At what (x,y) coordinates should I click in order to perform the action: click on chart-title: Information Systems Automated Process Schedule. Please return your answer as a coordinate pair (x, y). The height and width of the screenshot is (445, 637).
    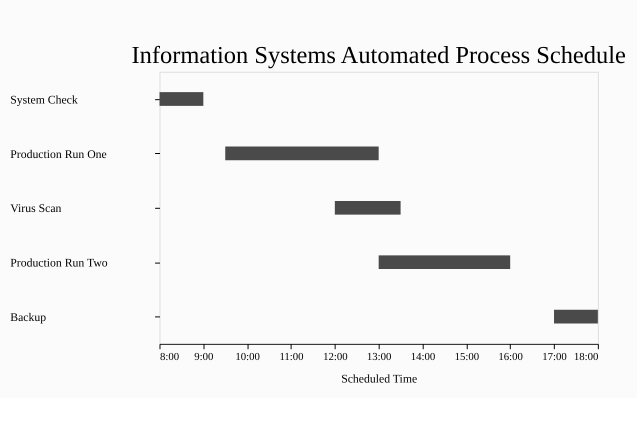
    Looking at the image, I should click on (378, 55).